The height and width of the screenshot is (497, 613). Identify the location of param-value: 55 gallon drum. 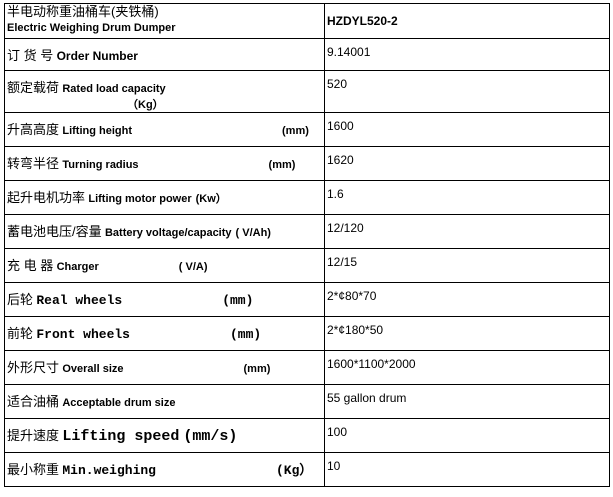
(367, 398).